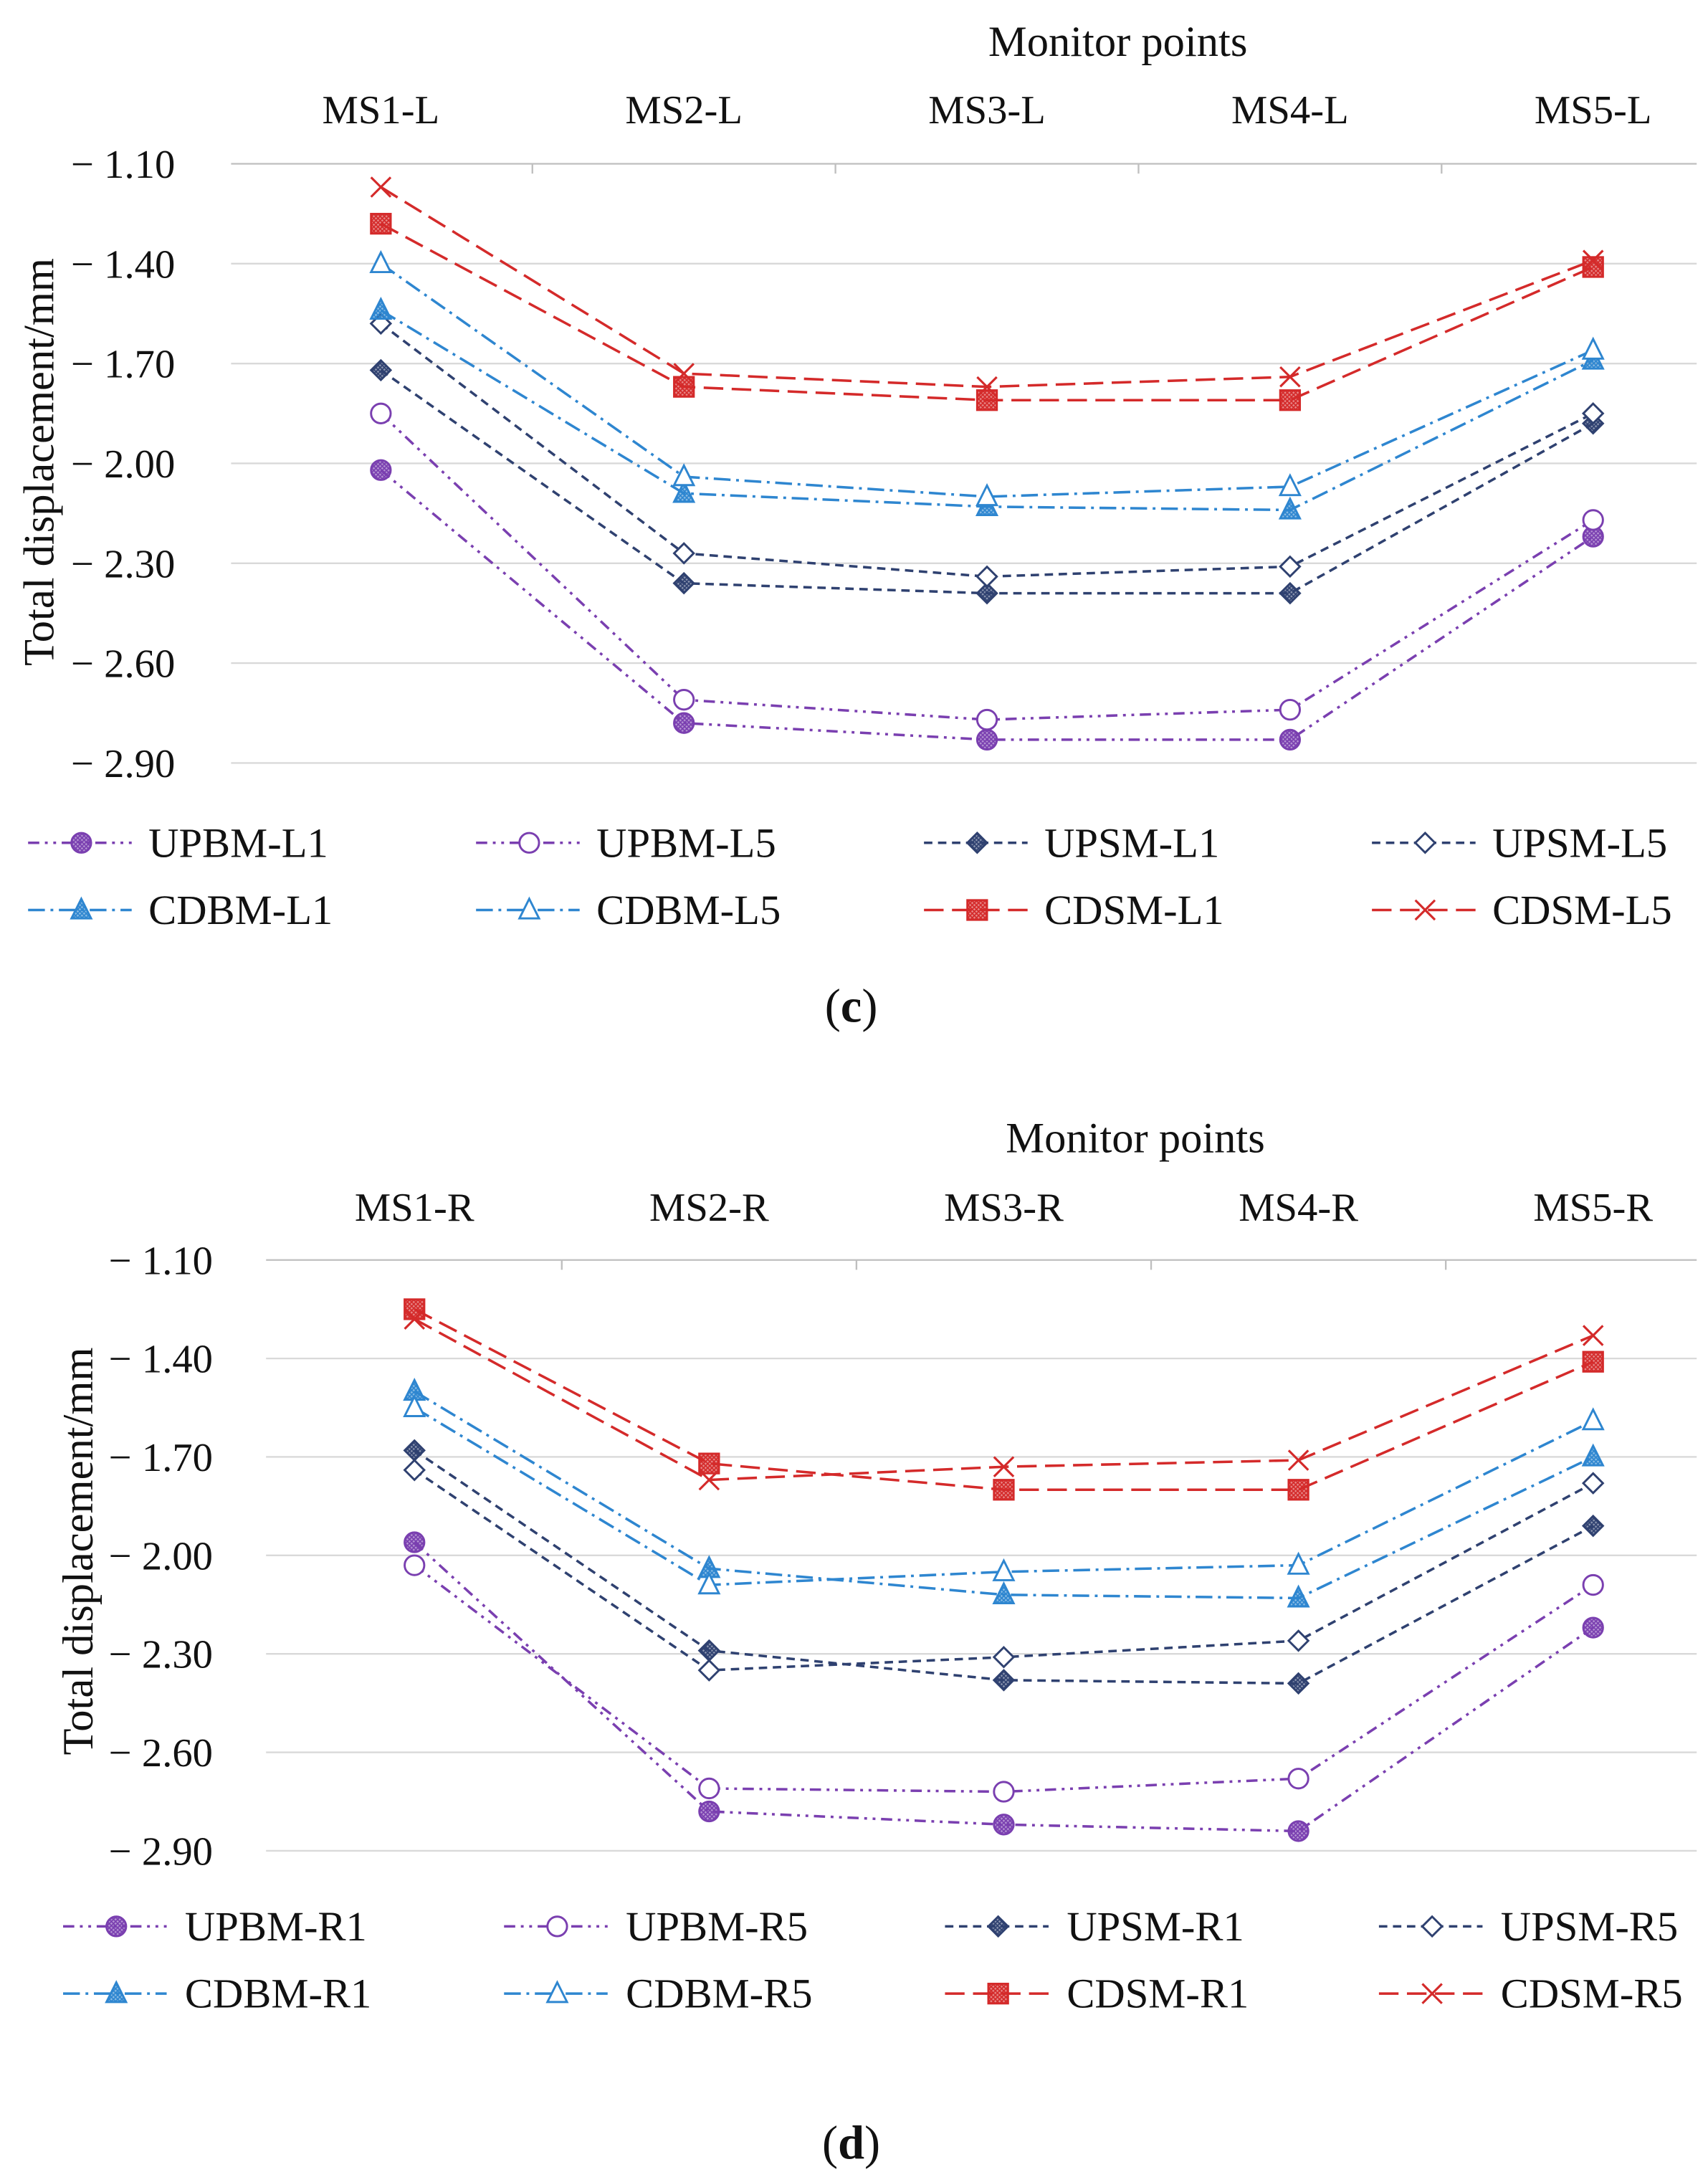  What do you see at coordinates (238, 842) in the screenshot?
I see `legend-label: UPBM-L1` at bounding box center [238, 842].